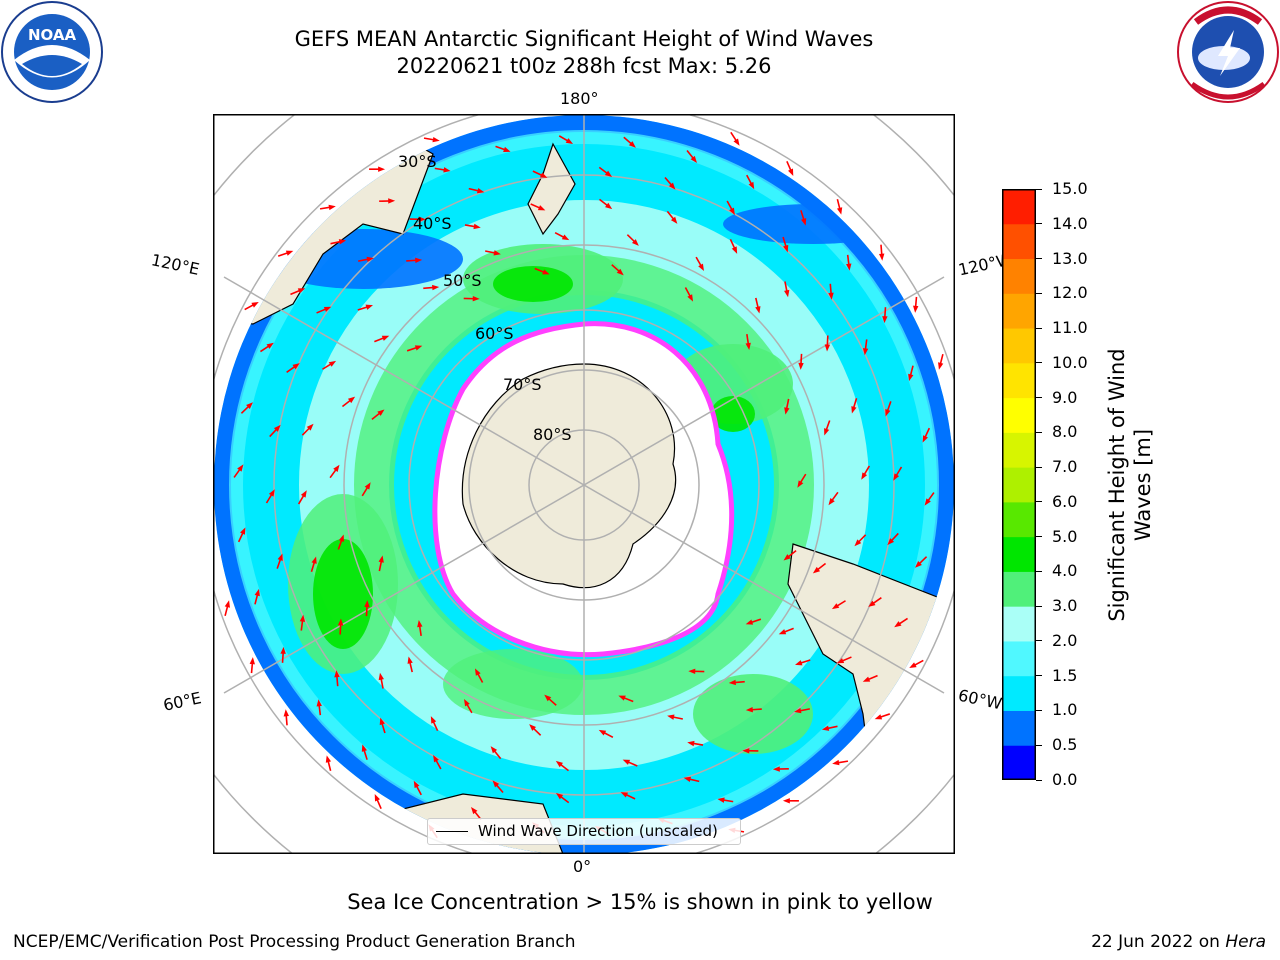 This screenshot has height=960, width=1280. What do you see at coordinates (522, 384) in the screenshot?
I see `lat-label-70s: 70°S` at bounding box center [522, 384].